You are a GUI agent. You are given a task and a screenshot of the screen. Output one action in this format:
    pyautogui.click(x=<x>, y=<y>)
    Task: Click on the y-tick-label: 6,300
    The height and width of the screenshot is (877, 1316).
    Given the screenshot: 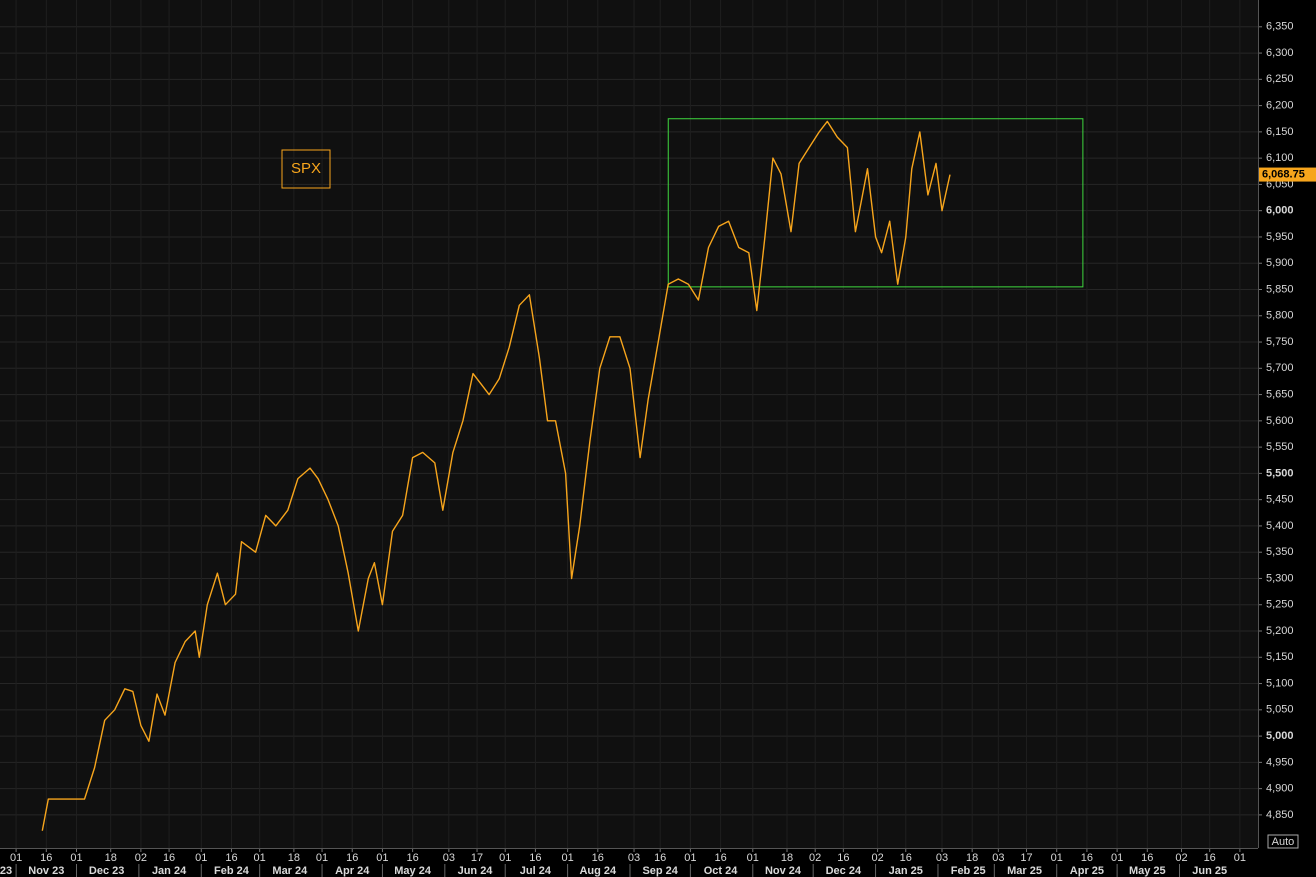 What is the action you would take?
    pyautogui.click(x=1280, y=53)
    